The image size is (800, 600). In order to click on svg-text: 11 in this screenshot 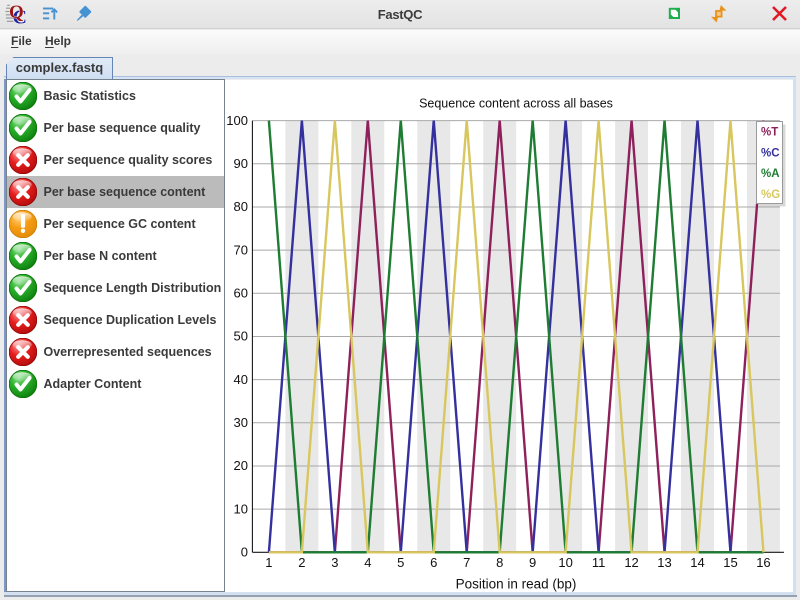, I will do `click(599, 562)`.